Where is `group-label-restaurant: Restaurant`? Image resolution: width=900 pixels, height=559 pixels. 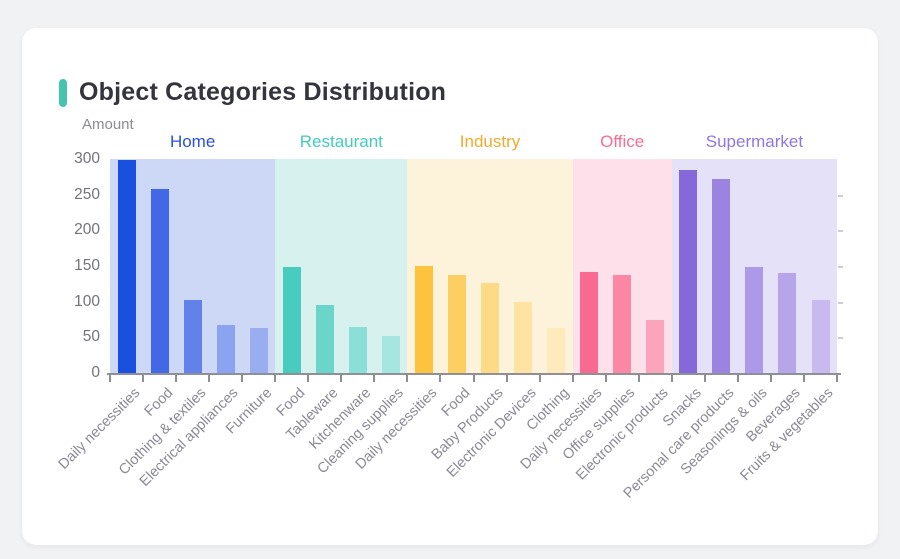 group-label-restaurant: Restaurant is located at coordinates (341, 141).